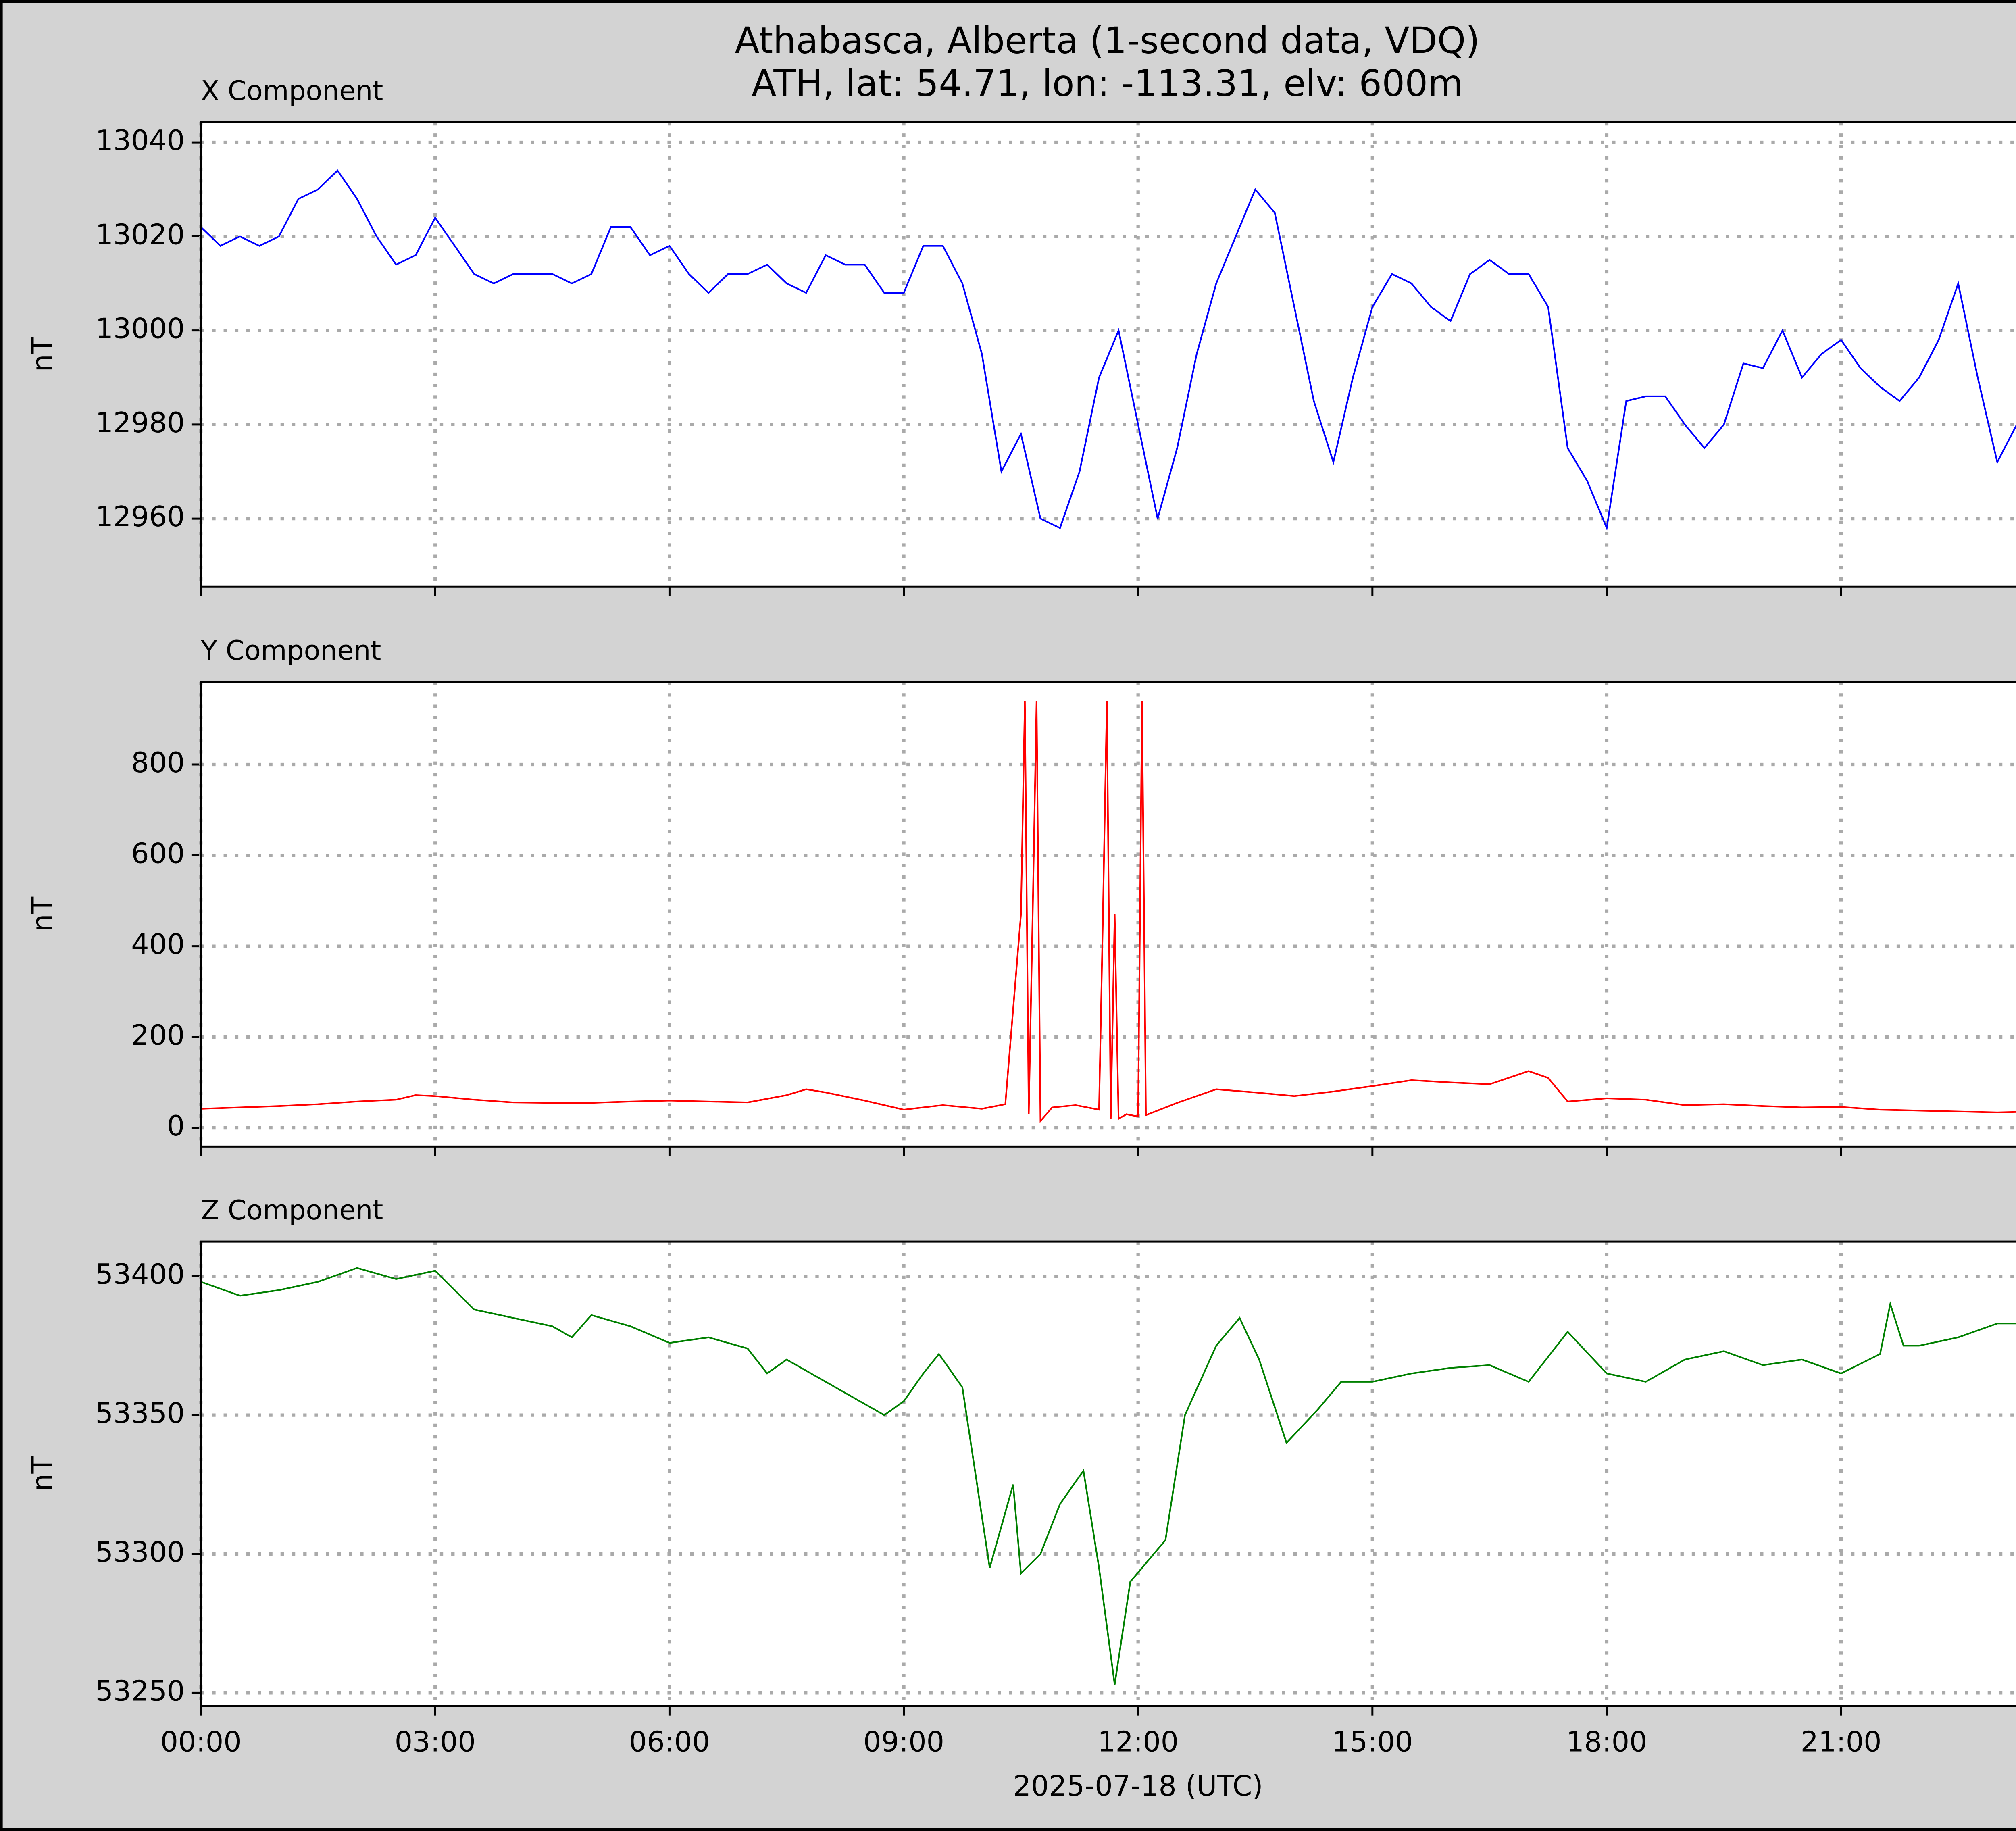 This screenshot has width=2016, height=1831. I want to click on x-tick-label: 00:00, so click(201, 1741).